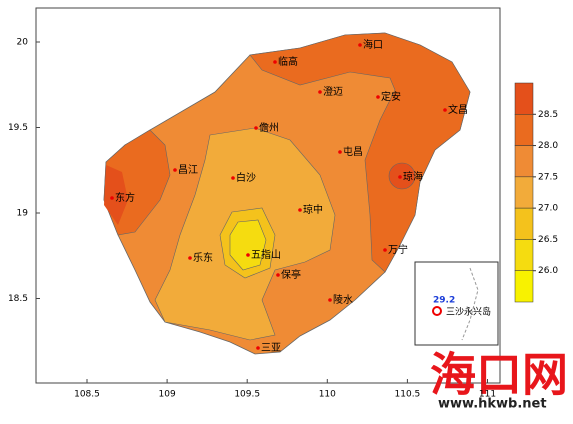 This screenshot has width=573, height=424. I want to click on city-label: 万宁, so click(398, 249).